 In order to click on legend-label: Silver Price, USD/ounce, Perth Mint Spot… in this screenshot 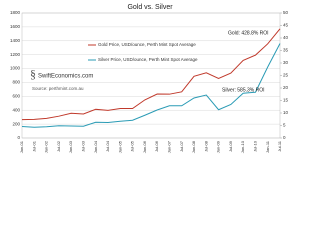, I will do `click(148, 59)`.